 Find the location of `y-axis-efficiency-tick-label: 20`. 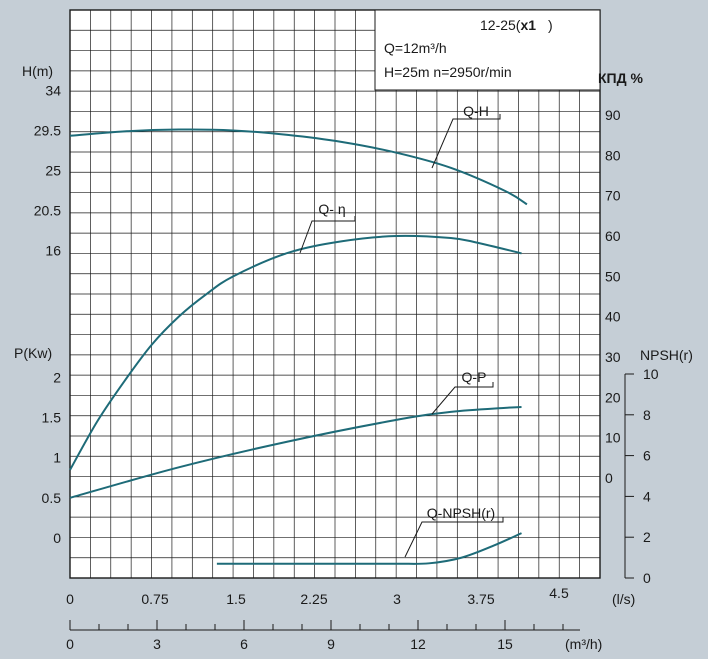

y-axis-efficiency-tick-label: 20 is located at coordinates (613, 397).